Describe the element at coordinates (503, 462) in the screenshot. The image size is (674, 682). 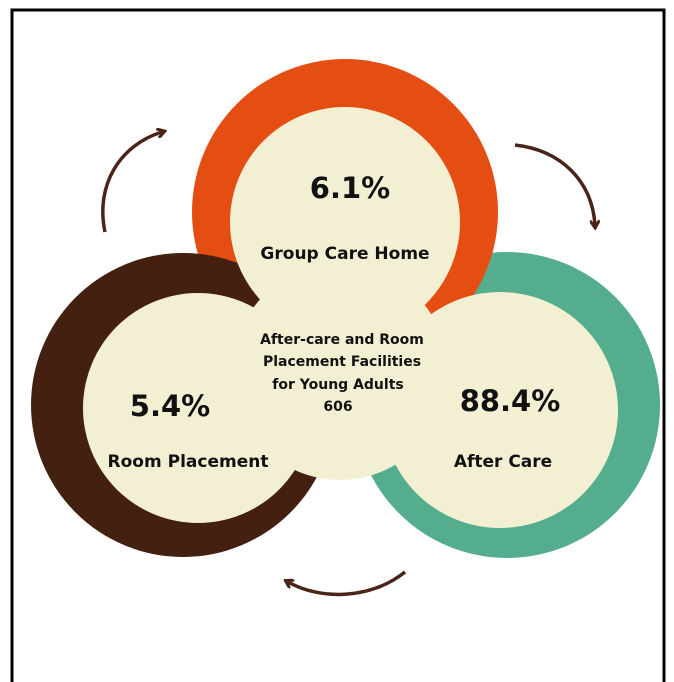
I see `label: After Care` at that location.